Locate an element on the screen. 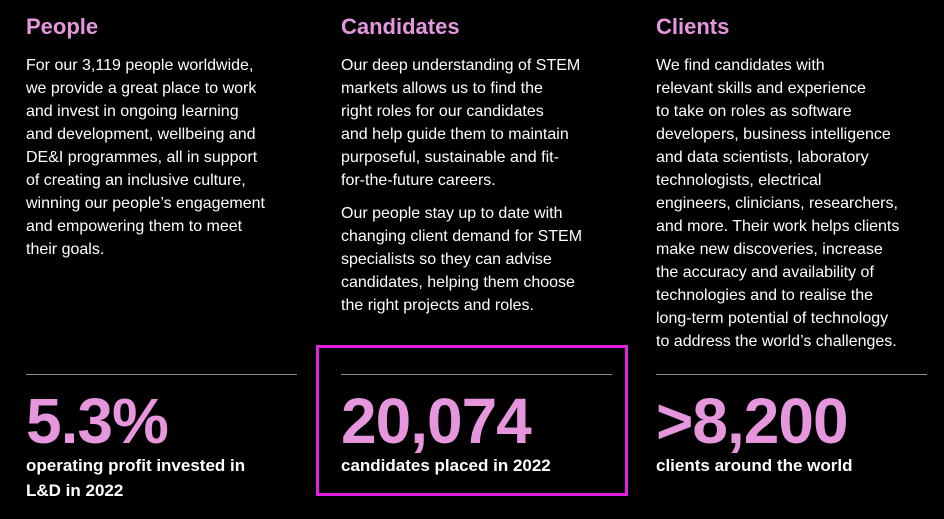  text-line: L&D in 2022 is located at coordinates (75, 490).